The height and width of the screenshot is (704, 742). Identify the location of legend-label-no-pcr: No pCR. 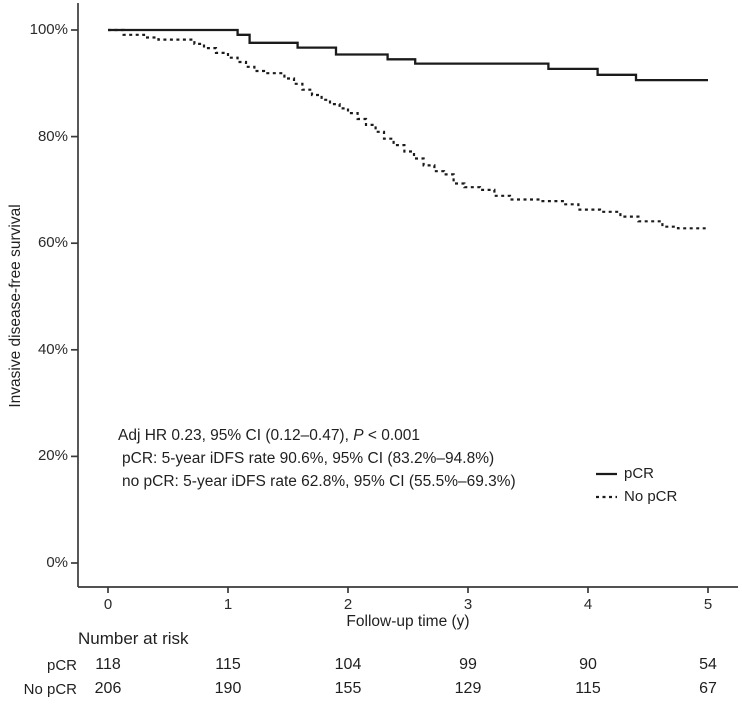
(651, 496).